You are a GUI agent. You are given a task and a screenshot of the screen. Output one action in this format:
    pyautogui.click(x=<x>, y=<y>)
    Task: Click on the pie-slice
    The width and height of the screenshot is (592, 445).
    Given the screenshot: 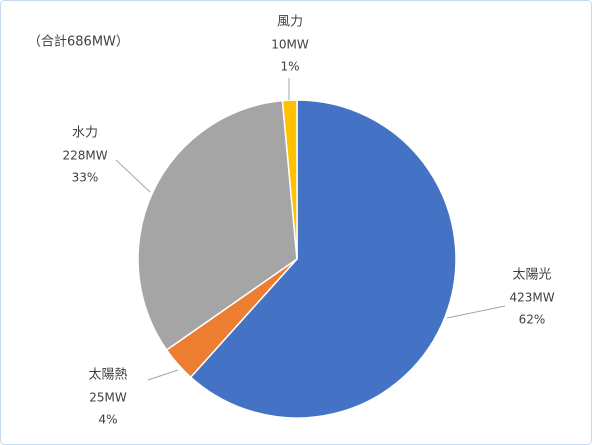 What is the action you would take?
    pyautogui.click(x=289, y=179)
    